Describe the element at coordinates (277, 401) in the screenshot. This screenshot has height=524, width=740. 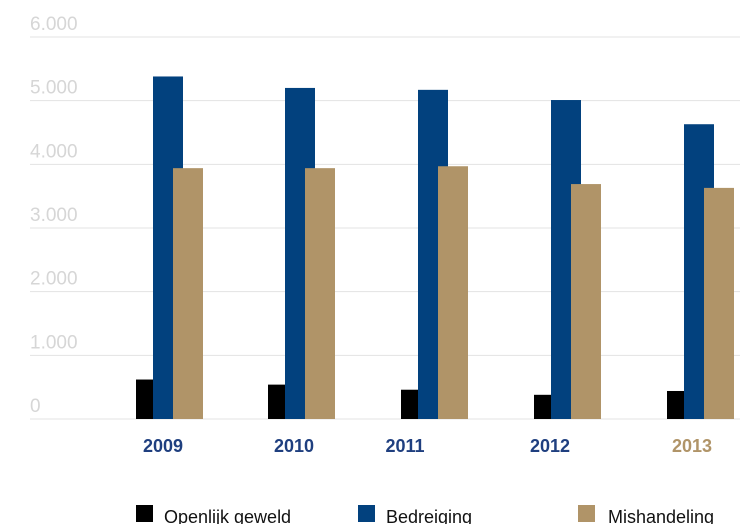
I see `bar-openlijk-geweld-2010` at that location.